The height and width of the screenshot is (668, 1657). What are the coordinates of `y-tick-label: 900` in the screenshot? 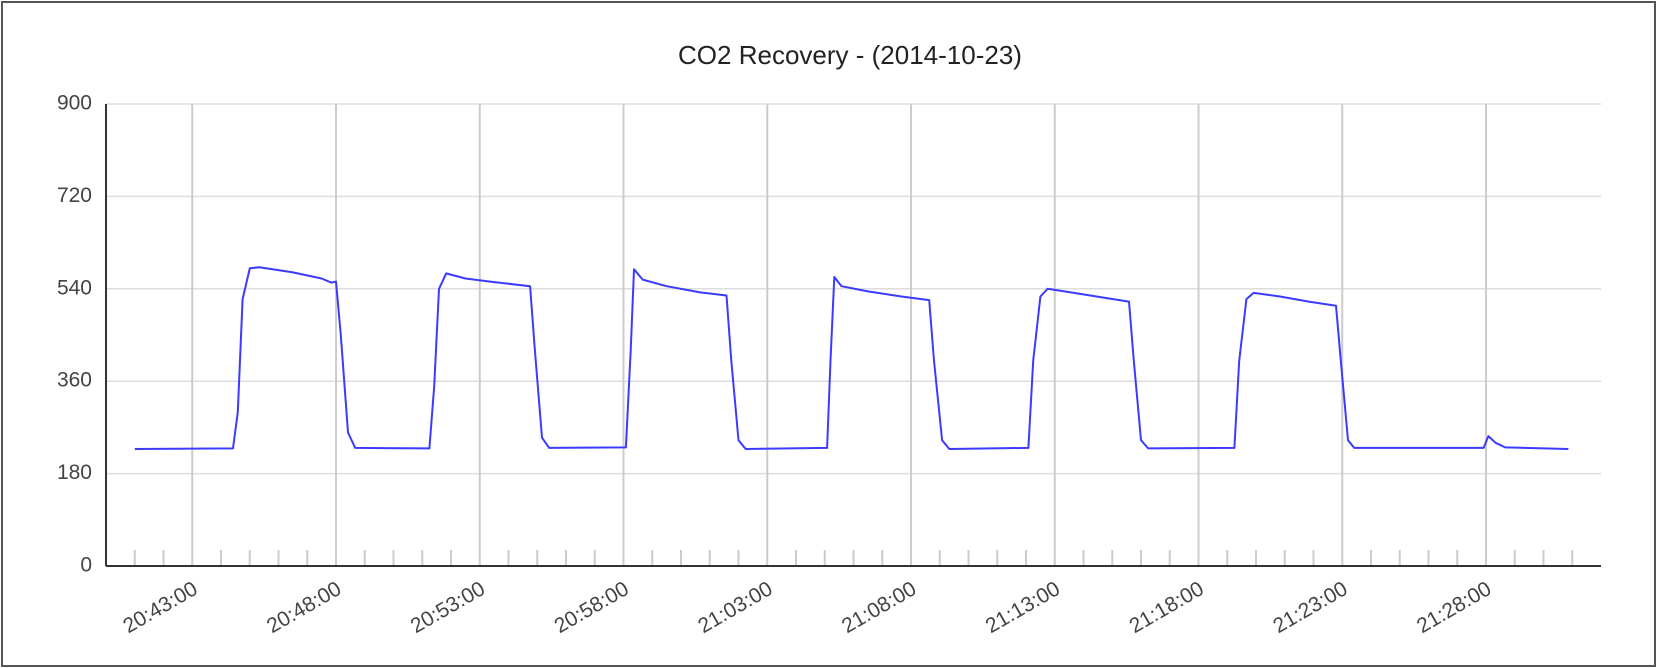 It's located at (74, 103).